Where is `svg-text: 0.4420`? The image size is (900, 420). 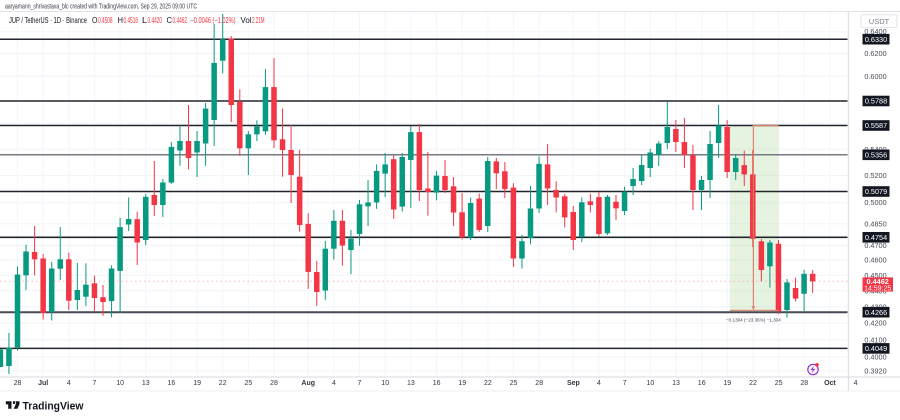
svg-text: 0.4420 is located at coordinates (155, 20).